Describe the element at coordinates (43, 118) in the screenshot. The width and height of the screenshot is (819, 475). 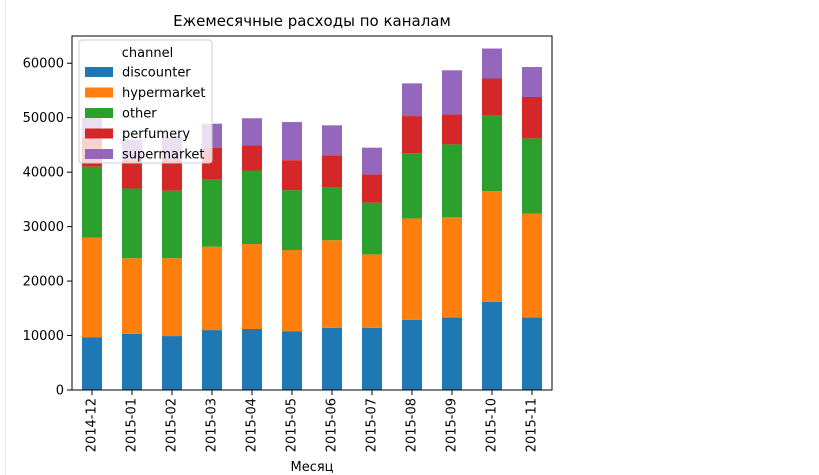
I see `y-tick-label: 50000` at that location.